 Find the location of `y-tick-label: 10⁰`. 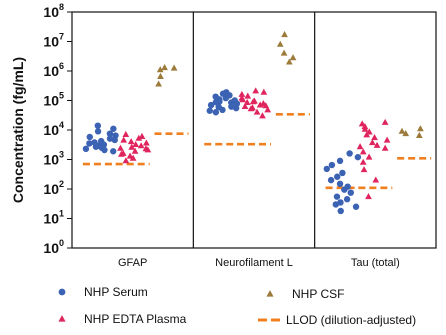

y-tick-label: 10⁰ is located at coordinates (53, 247).